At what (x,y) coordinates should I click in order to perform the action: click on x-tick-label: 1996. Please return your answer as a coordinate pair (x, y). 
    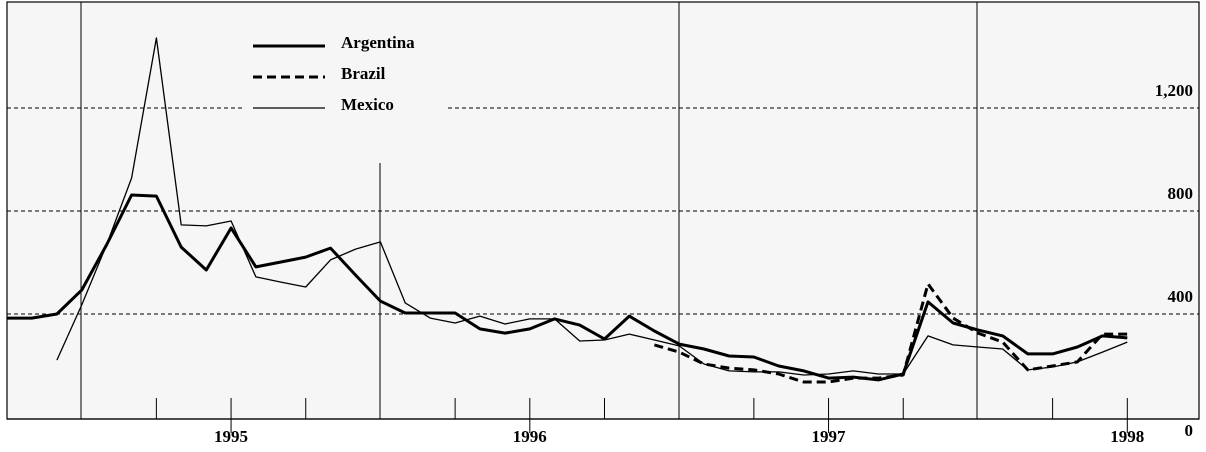
    Looking at the image, I should click on (530, 436).